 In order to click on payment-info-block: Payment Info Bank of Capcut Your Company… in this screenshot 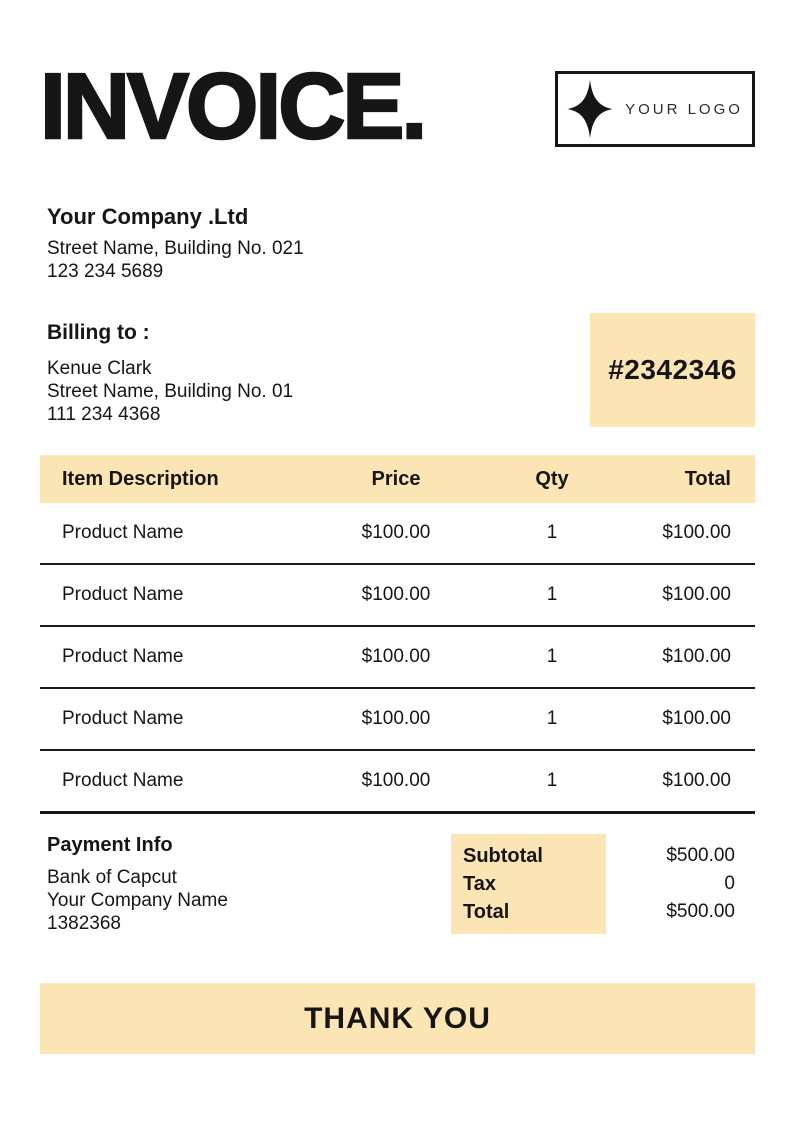, I will do `click(134, 884)`.